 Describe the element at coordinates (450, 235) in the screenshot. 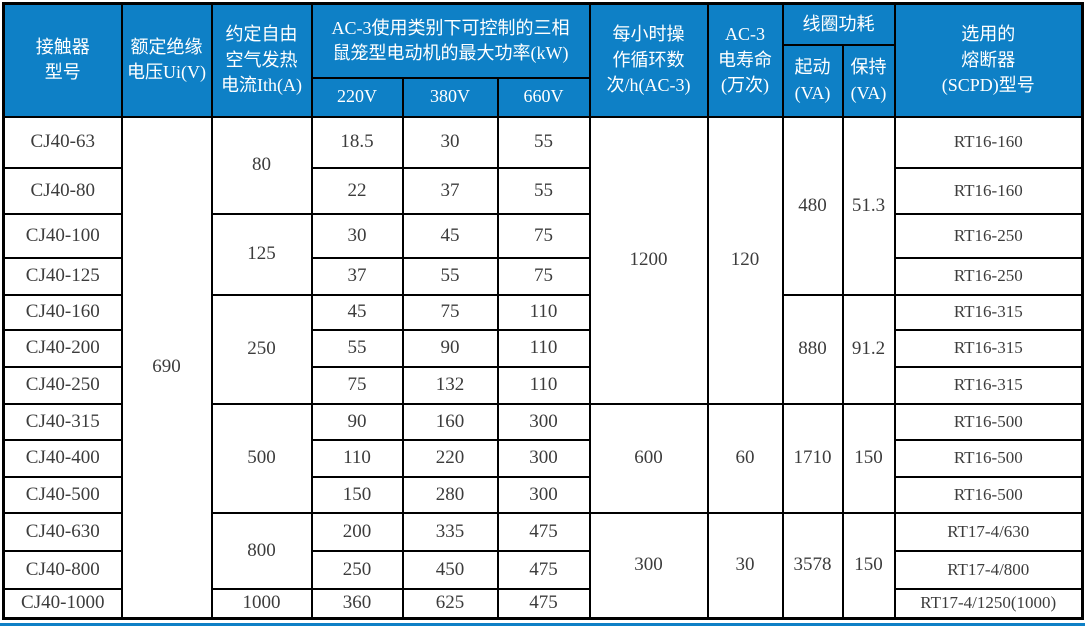

I see `cell-power-380v: 45` at that location.